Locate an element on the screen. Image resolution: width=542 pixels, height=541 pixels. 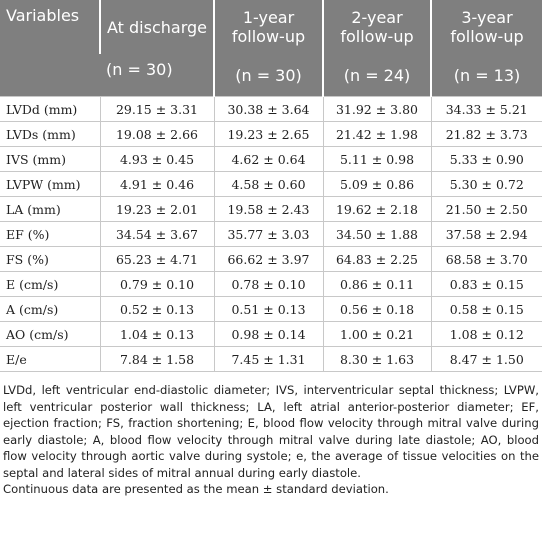
cell: 37.58 ± 2.94 is located at coordinates (486, 234).